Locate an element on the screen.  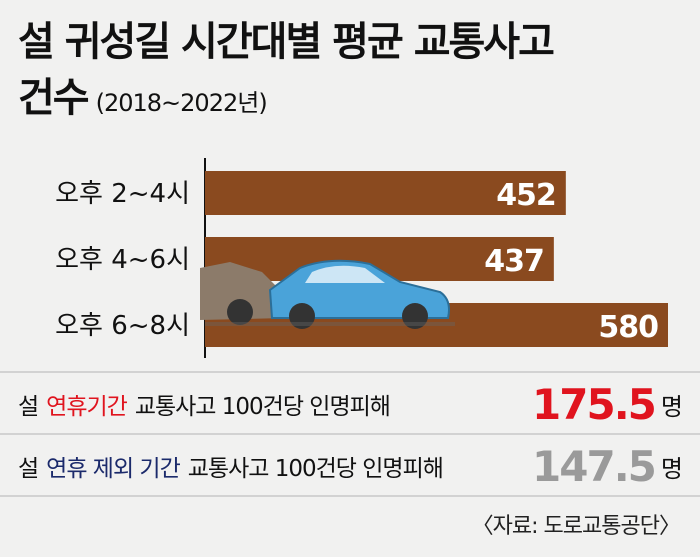
category-label: 오후 4~6시 is located at coordinates (122, 260).